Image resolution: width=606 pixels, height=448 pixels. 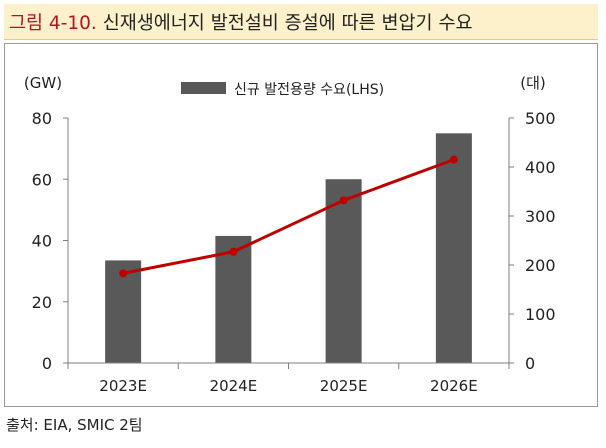 What do you see at coordinates (343, 200) in the screenshot?
I see `line-point-2025E` at bounding box center [343, 200].